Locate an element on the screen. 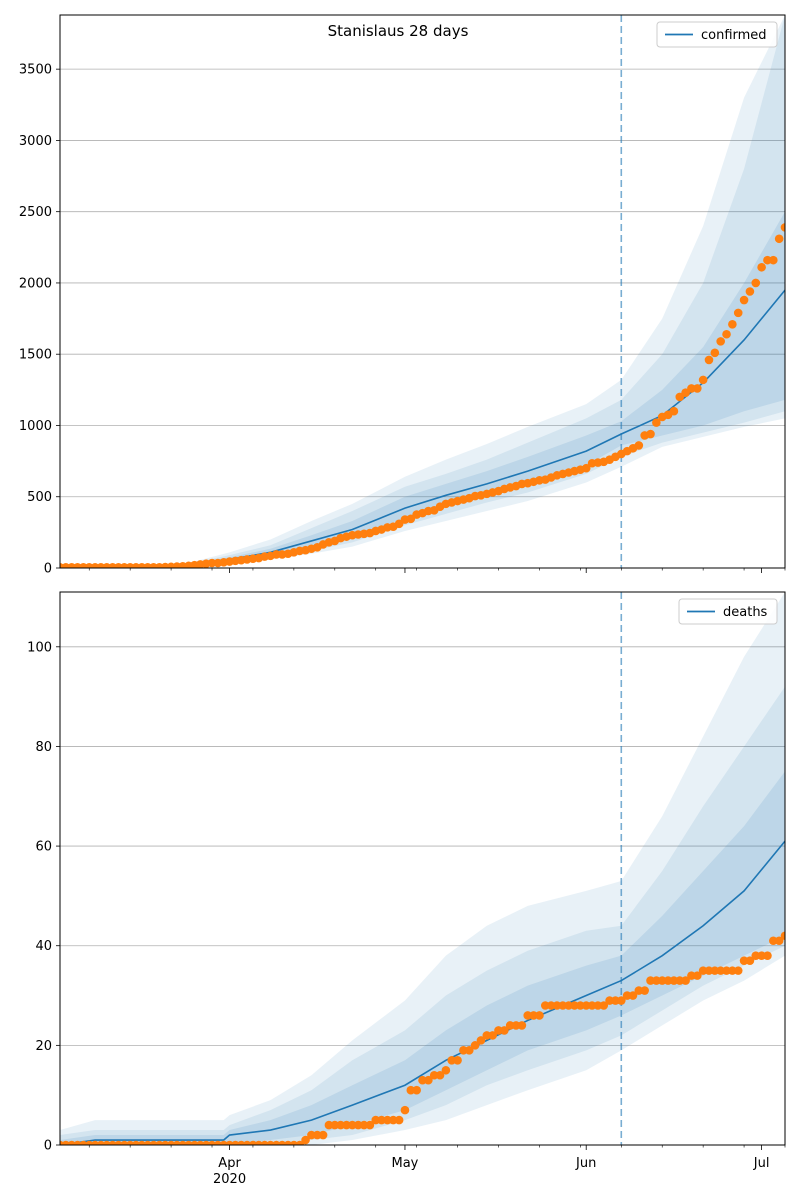 This screenshot has width=800, height=1200. y-tick-label: 80 is located at coordinates (43, 747).